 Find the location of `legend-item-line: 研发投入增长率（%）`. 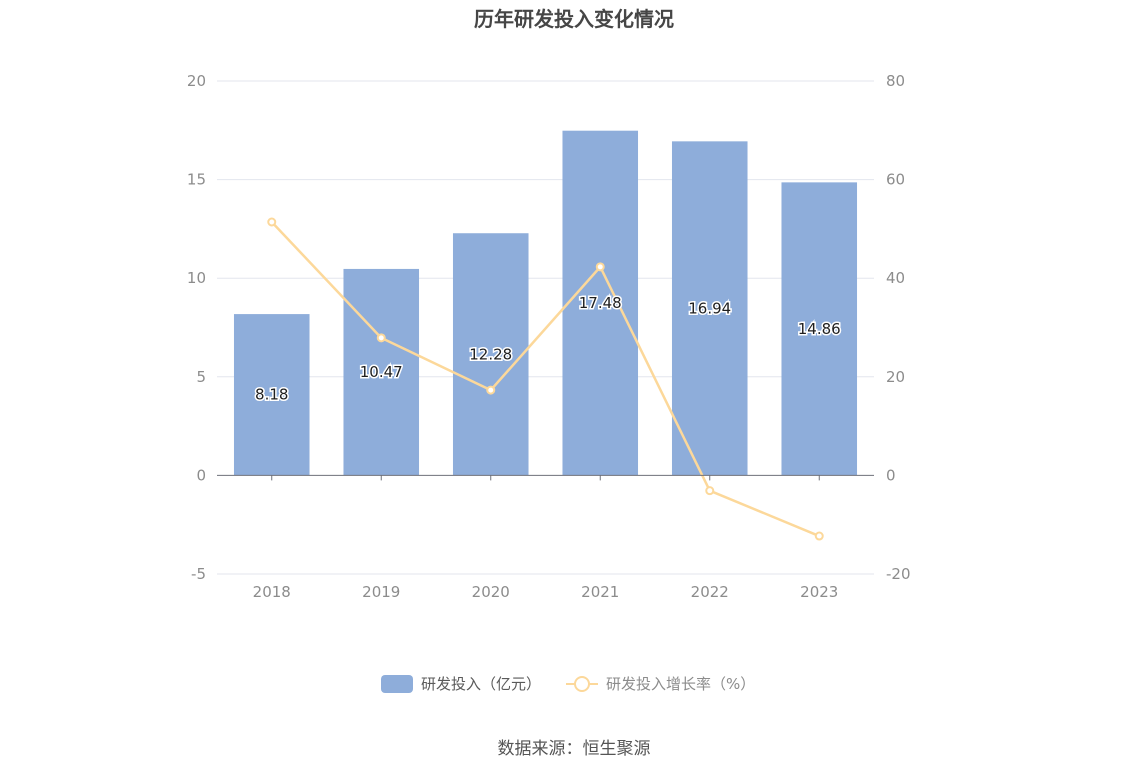

legend-item-line: 研发投入增长率（%） is located at coordinates (660, 684).